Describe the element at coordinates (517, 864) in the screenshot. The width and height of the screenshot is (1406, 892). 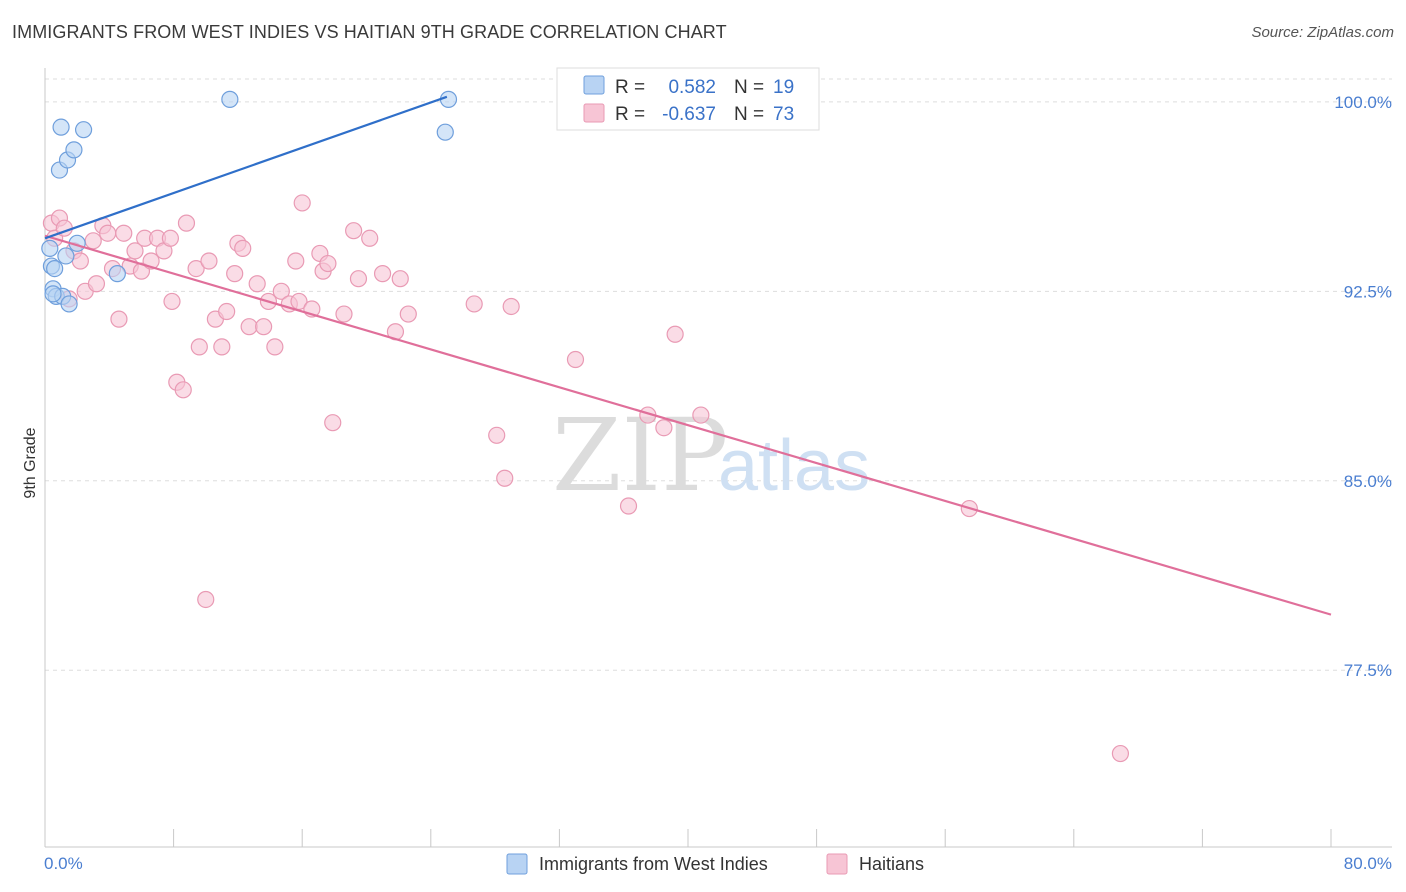
I see `series-legend-swatch-blue` at that location.